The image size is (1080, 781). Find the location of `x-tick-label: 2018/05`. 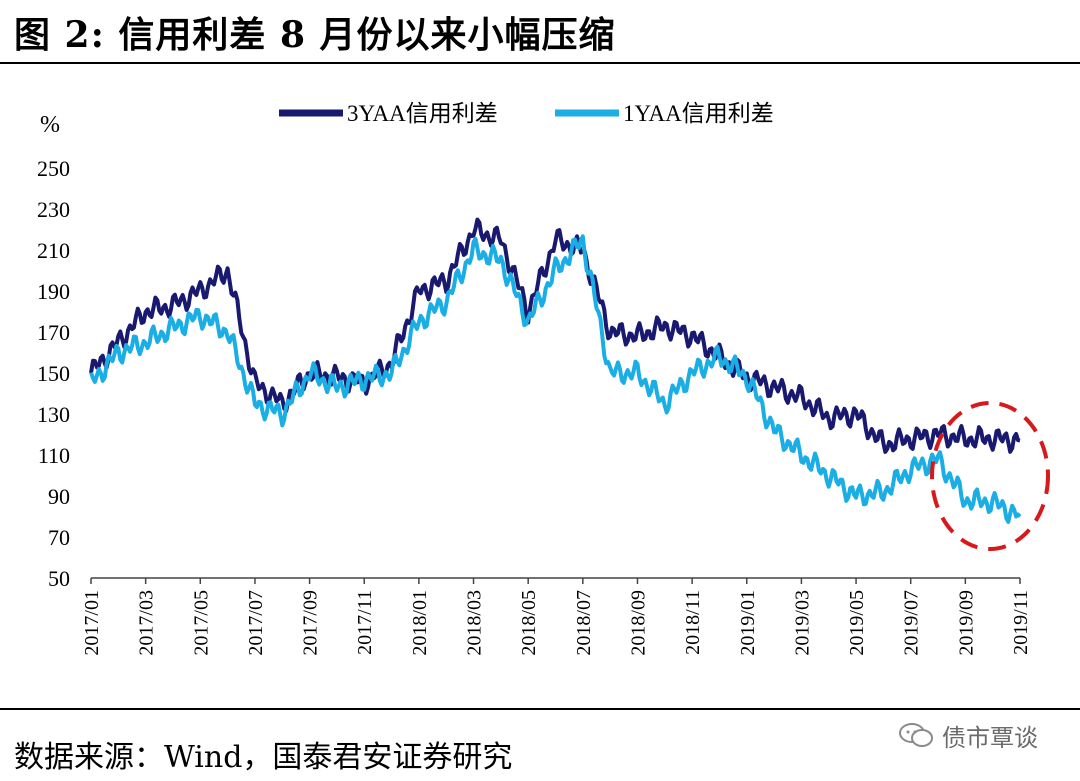

x-tick-label: 2018/05 is located at coordinates (529, 623).